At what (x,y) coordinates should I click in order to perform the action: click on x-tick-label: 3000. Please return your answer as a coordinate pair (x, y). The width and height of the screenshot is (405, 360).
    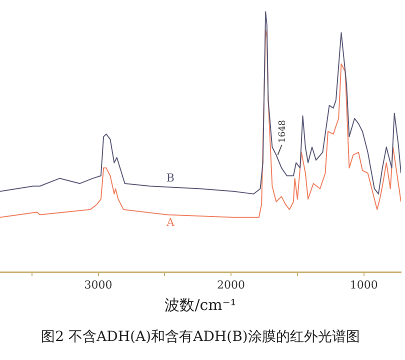
    Looking at the image, I should click on (98, 285).